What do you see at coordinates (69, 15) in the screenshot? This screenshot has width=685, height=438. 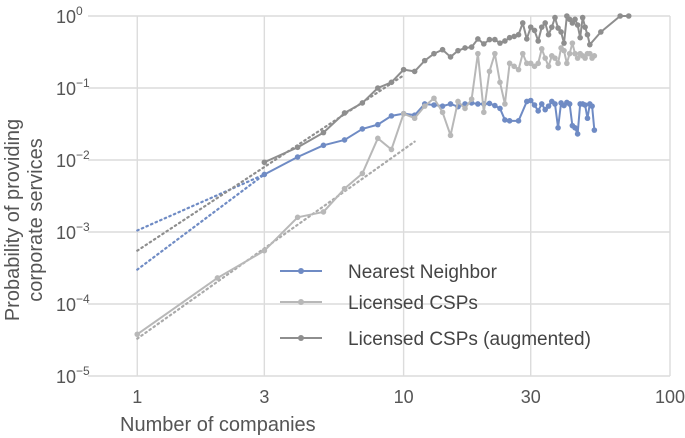 I see `y-tick-label-5: 10⁰` at bounding box center [69, 15].